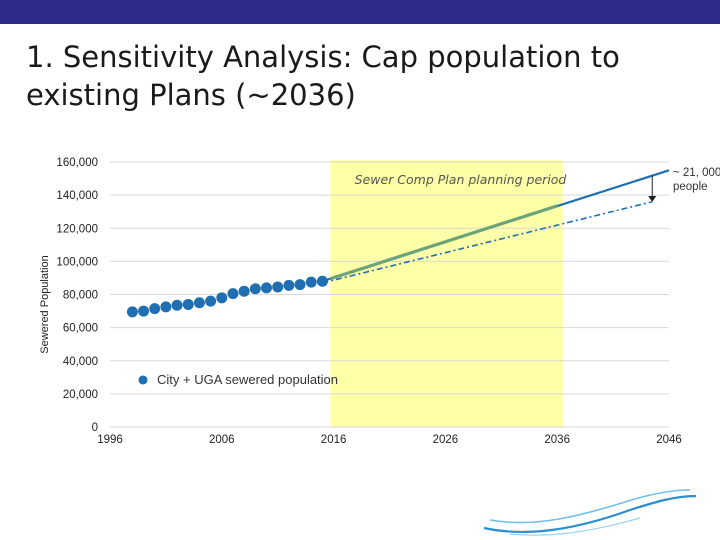 This screenshot has width=720, height=540. Describe the element at coordinates (77, 262) in the screenshot. I see `y-tick-label: 100,000` at that location.